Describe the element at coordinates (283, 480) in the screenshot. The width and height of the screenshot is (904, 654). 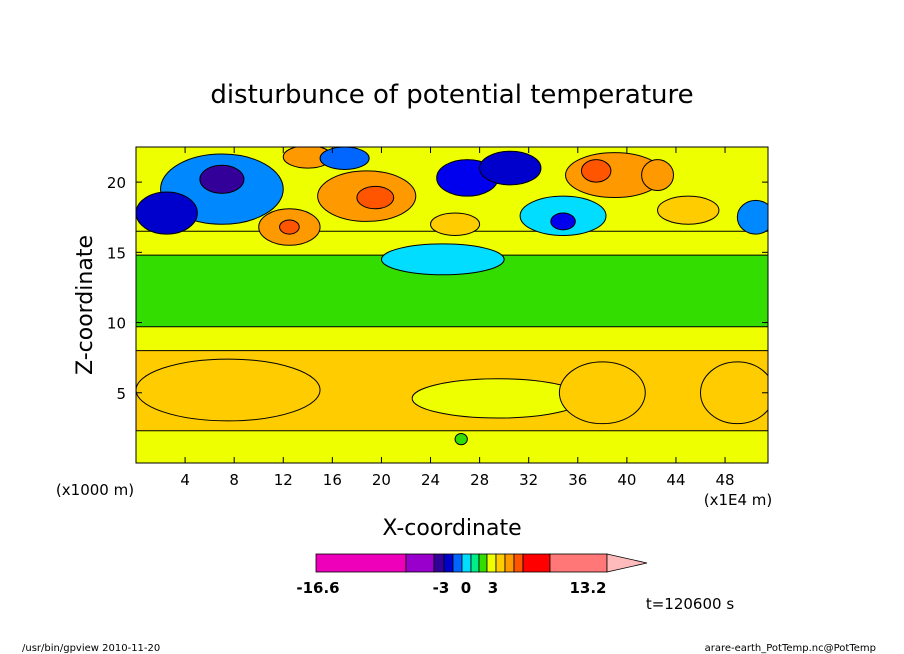
I see `x-tick-label-2: 12` at that location.